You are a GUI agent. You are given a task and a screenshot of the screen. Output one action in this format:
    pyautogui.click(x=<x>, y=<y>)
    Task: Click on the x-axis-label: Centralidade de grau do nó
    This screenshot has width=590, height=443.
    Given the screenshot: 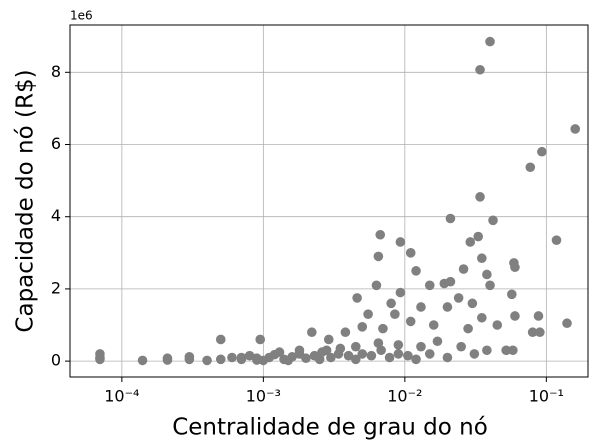 What is the action you would take?
    pyautogui.click(x=330, y=428)
    